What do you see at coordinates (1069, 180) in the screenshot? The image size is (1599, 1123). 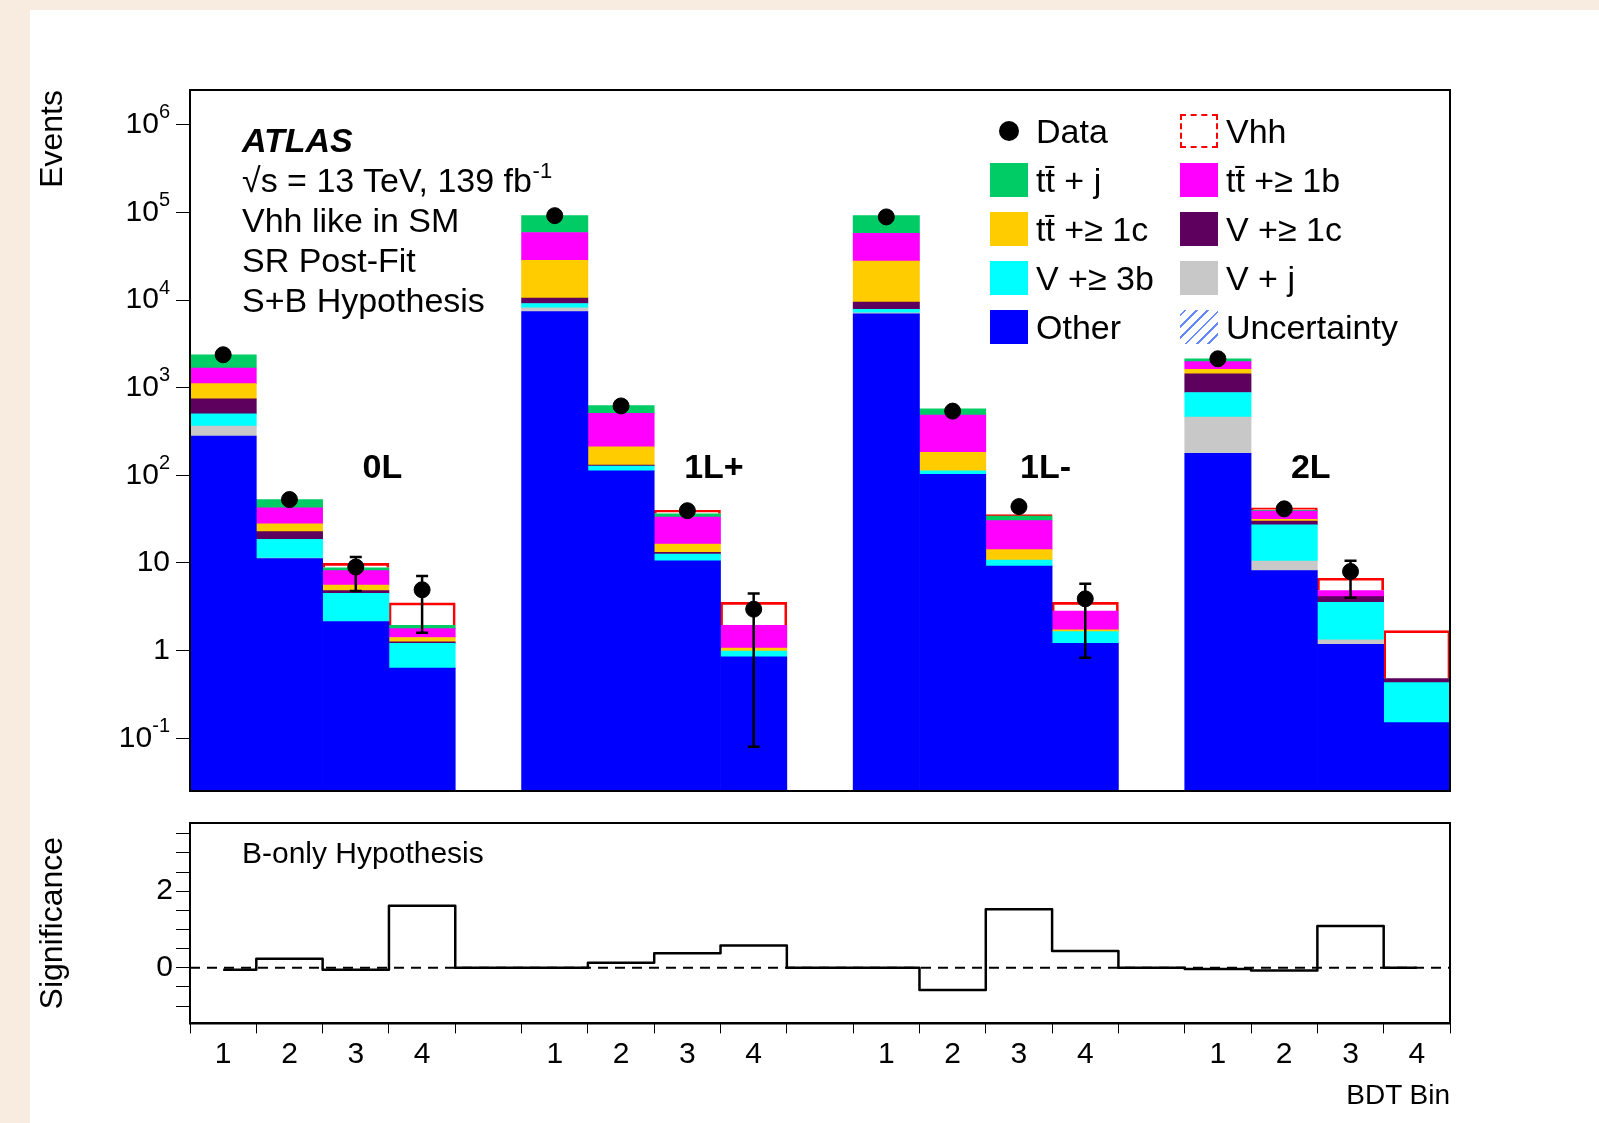 I see `legend-label: tt̄ + j` at bounding box center [1069, 180].